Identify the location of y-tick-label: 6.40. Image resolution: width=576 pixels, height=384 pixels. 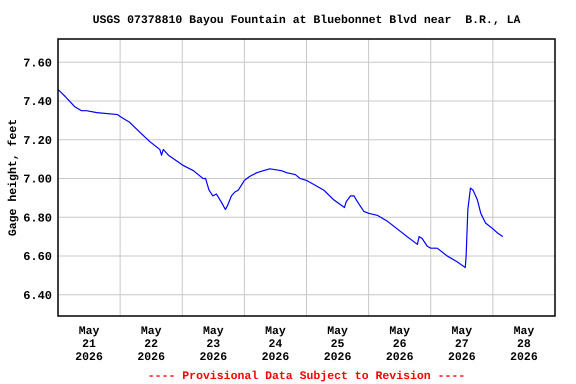
(37, 295).